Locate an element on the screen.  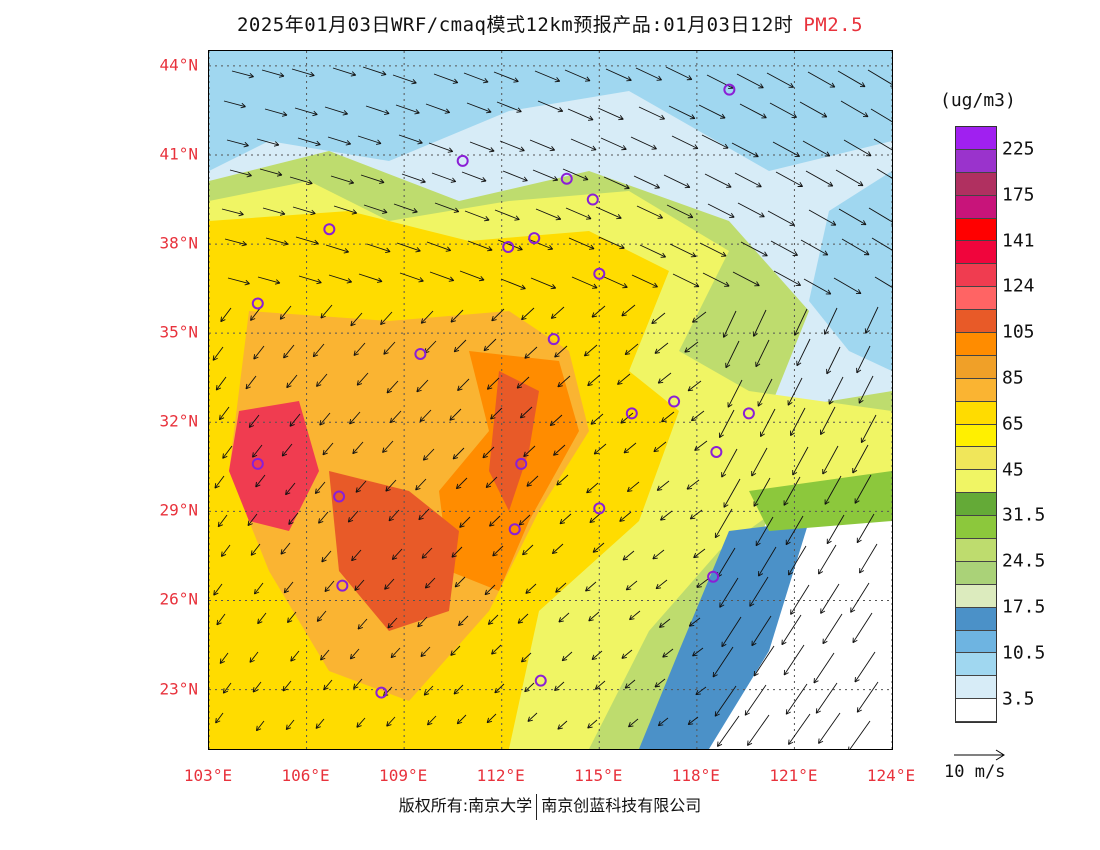
legend-unit: (ug/m3) is located at coordinates (978, 100).